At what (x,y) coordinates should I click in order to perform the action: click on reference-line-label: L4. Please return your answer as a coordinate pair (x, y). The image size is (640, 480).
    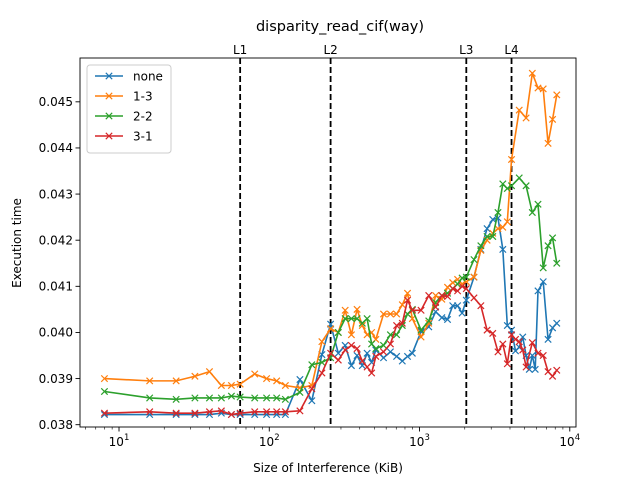
    Looking at the image, I should click on (511, 50).